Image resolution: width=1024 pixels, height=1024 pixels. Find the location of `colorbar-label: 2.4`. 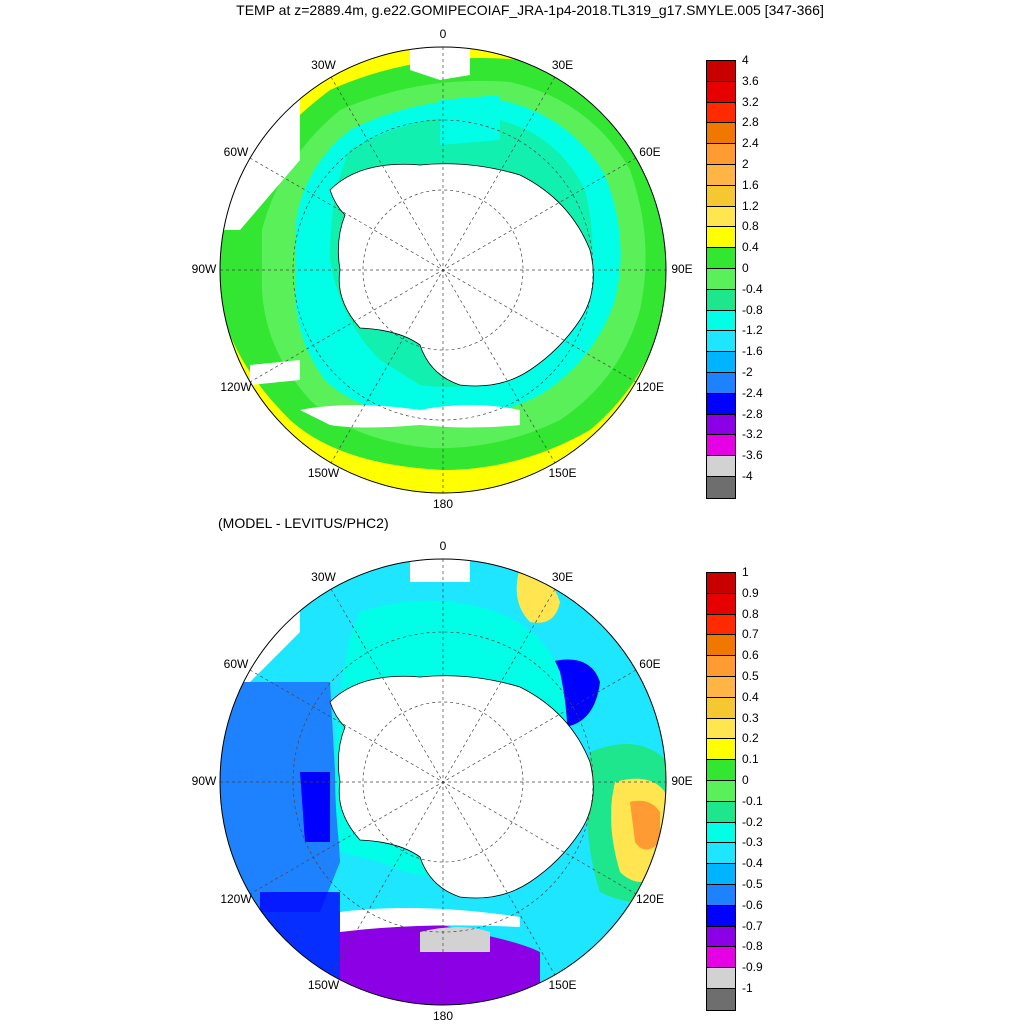

colorbar-label: 2.4 is located at coordinates (750, 143).